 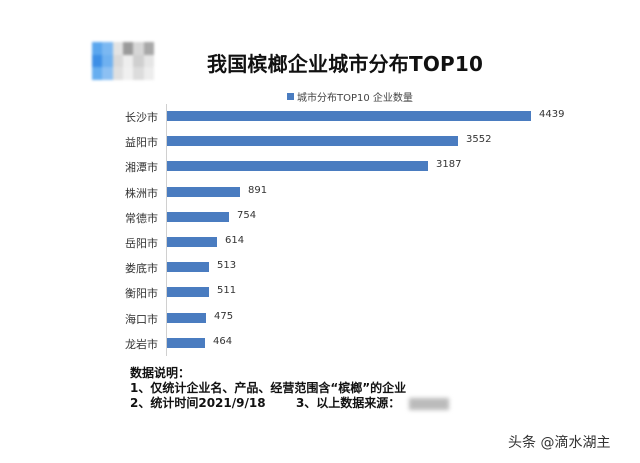 What do you see at coordinates (320, 292) in the screenshot?
I see `bar-row: 衡阳市 511` at bounding box center [320, 292].